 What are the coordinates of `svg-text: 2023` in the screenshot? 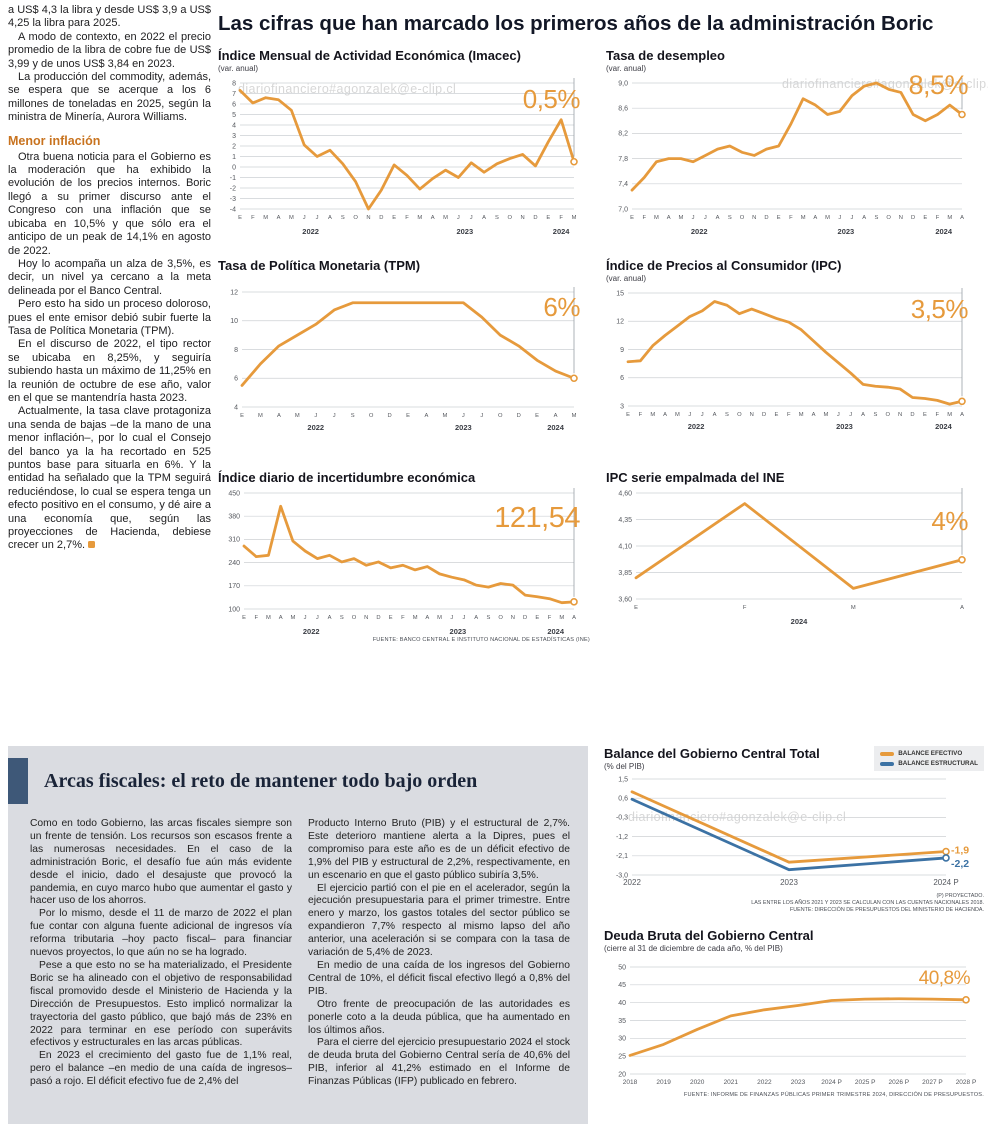 It's located at (798, 1082).